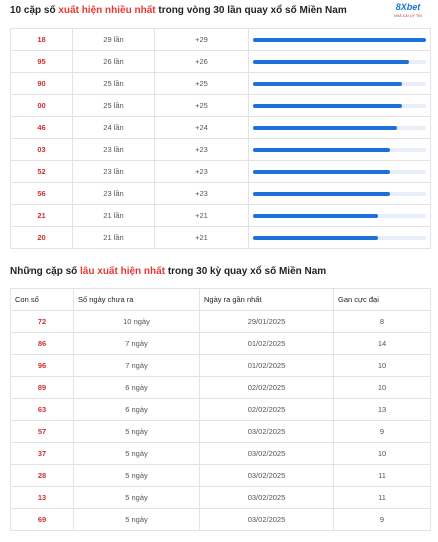 The width and height of the screenshot is (438, 542). Describe the element at coordinates (41, 149) in the screenshot. I see `pair-number: 03` at that location.